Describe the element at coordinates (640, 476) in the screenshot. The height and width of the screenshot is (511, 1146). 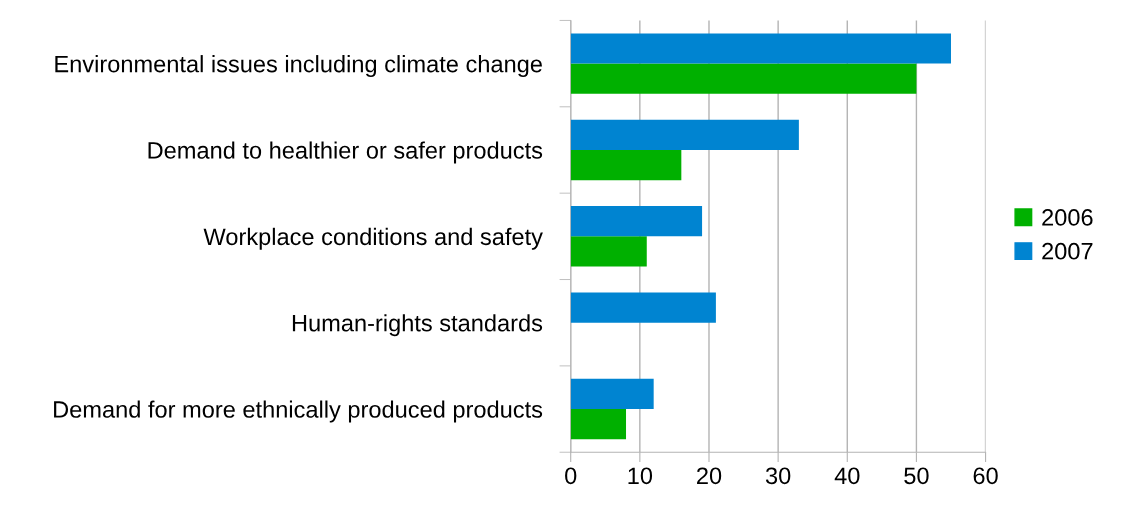
I see `x-tick-label: 10` at that location.